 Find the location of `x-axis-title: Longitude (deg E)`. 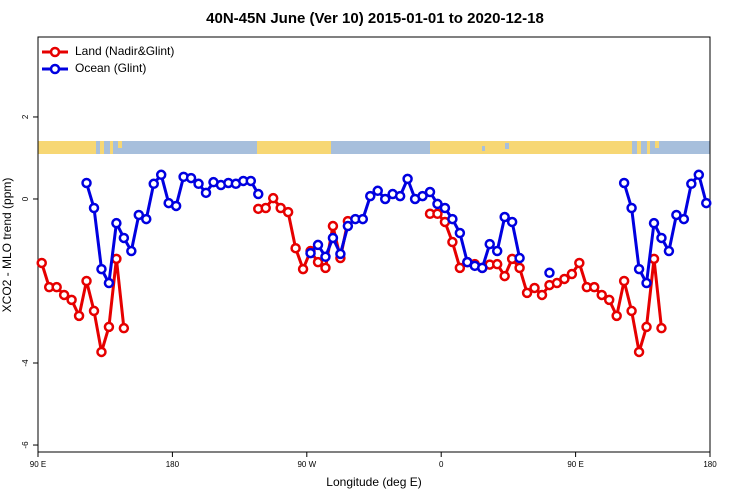

x-axis-title: Longitude (deg E) is located at coordinates (373, 482).